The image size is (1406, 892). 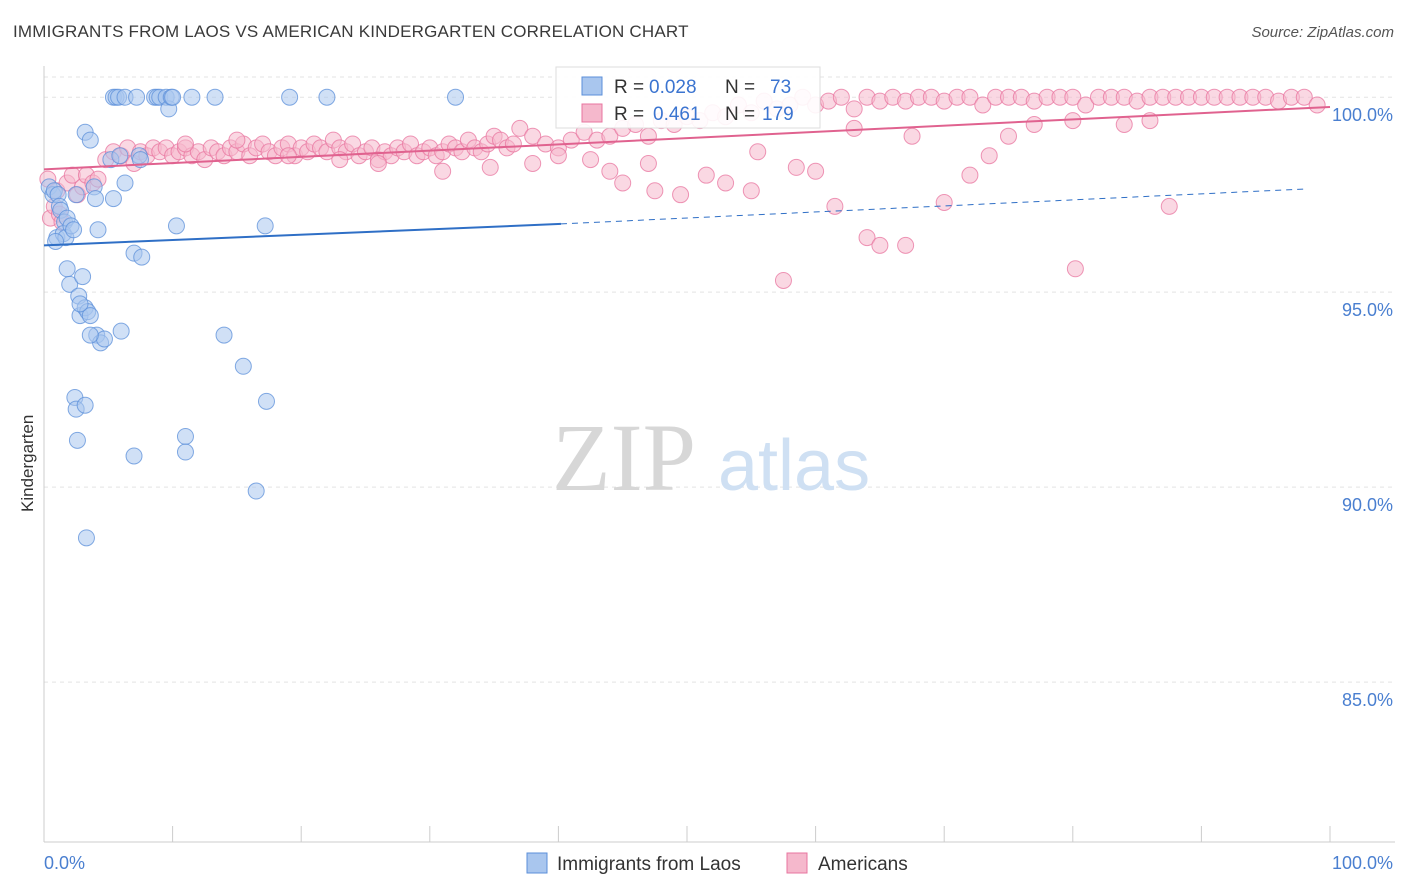 What do you see at coordinates (863, 864) in the screenshot?
I see `bottom-legend-label-pink: Americans` at bounding box center [863, 864].